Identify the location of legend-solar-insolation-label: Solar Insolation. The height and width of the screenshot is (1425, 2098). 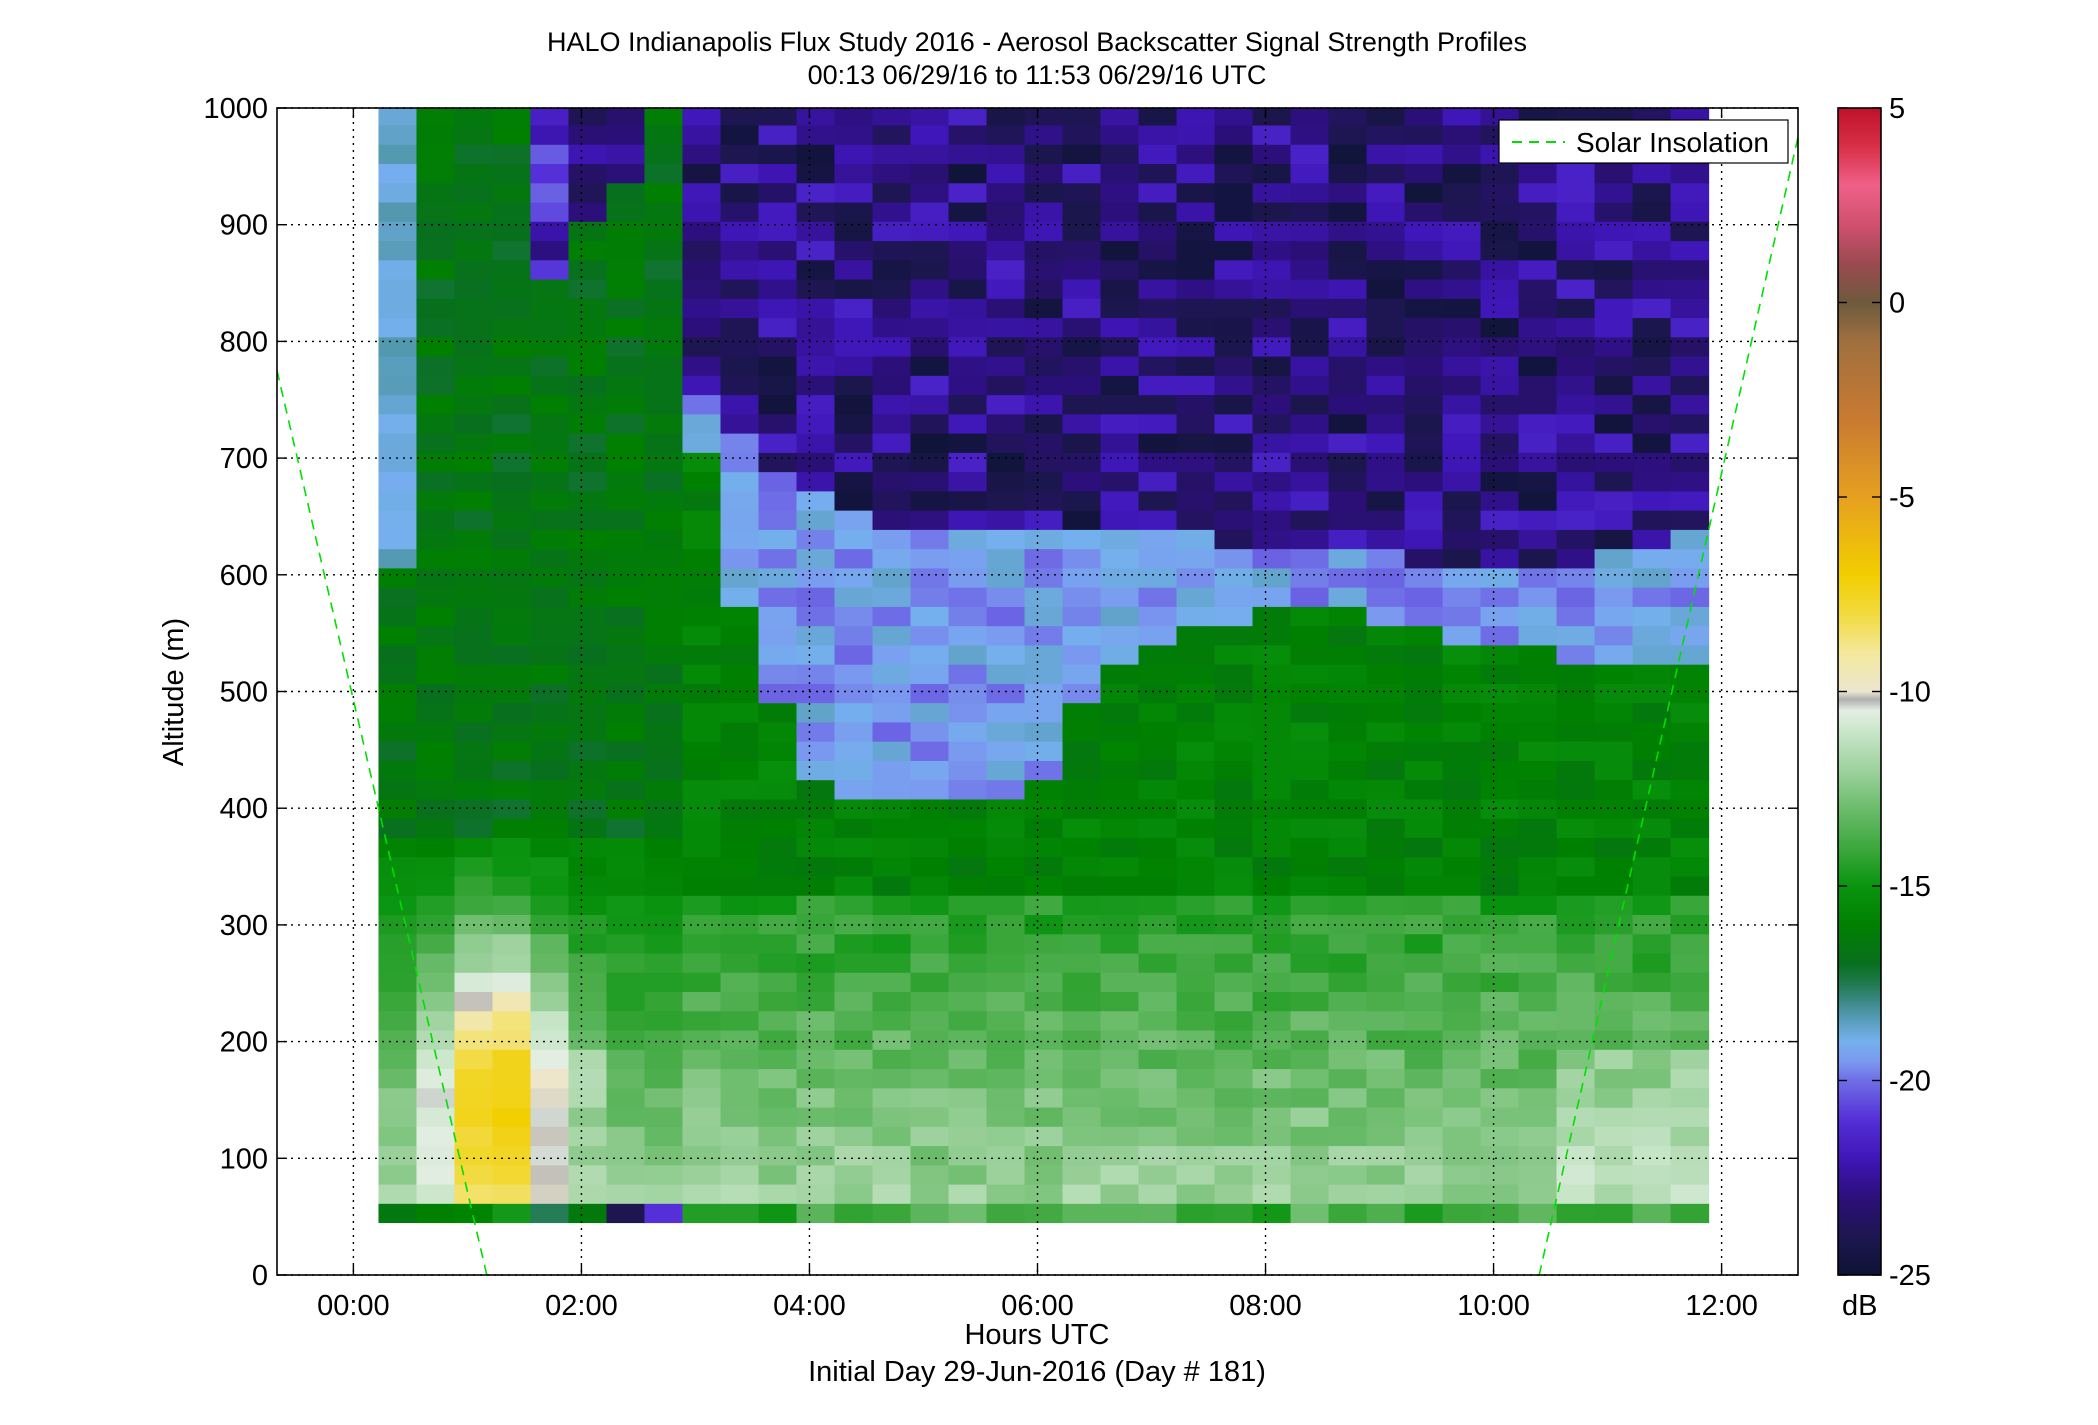
(1672, 142).